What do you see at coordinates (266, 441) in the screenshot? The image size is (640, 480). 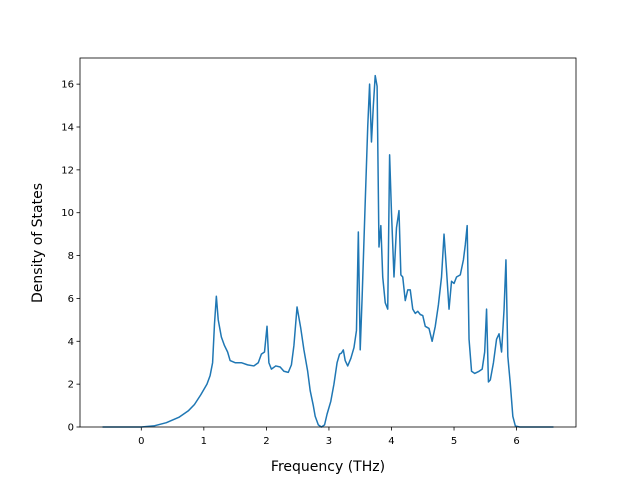 I see `x-tick-label: 2` at bounding box center [266, 441].